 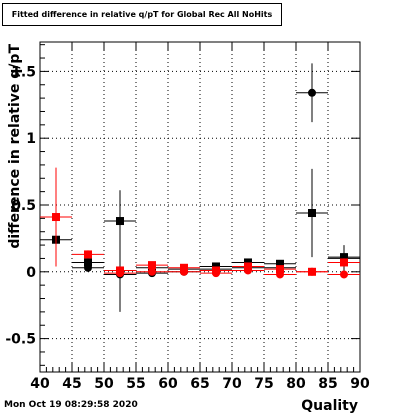 I want to click on x-tick-label: 70, so click(x=232, y=384).